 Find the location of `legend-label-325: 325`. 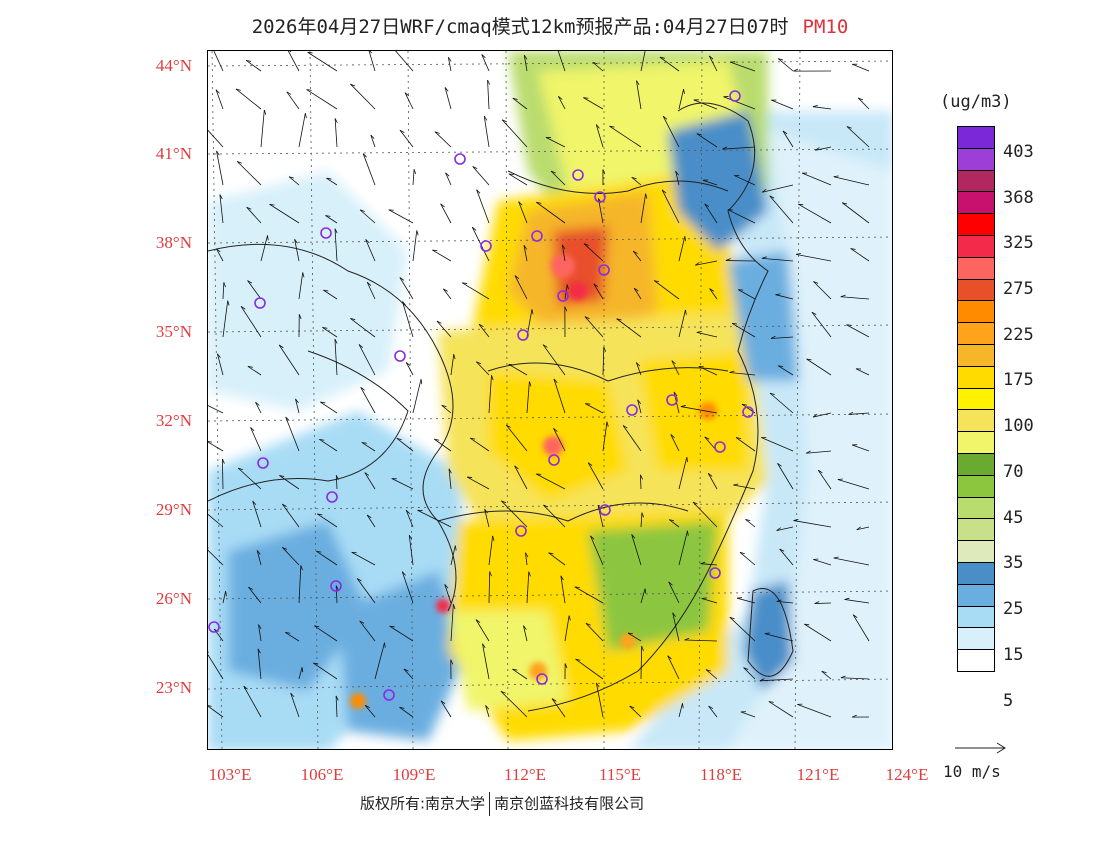

legend-label-325: 325 is located at coordinates (1018, 243).